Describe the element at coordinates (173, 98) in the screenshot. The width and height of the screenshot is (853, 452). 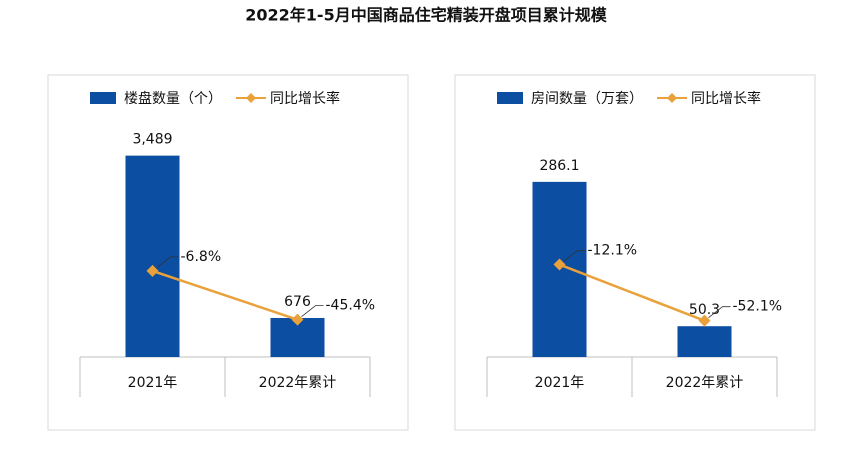
I see `legend-label: 楼盘数量（个）` at that location.